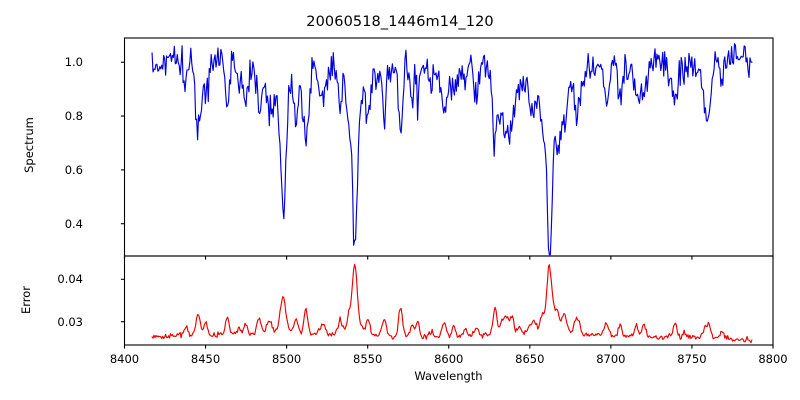  I want to click on x-axis-tick-label: 8750, so click(692, 359).